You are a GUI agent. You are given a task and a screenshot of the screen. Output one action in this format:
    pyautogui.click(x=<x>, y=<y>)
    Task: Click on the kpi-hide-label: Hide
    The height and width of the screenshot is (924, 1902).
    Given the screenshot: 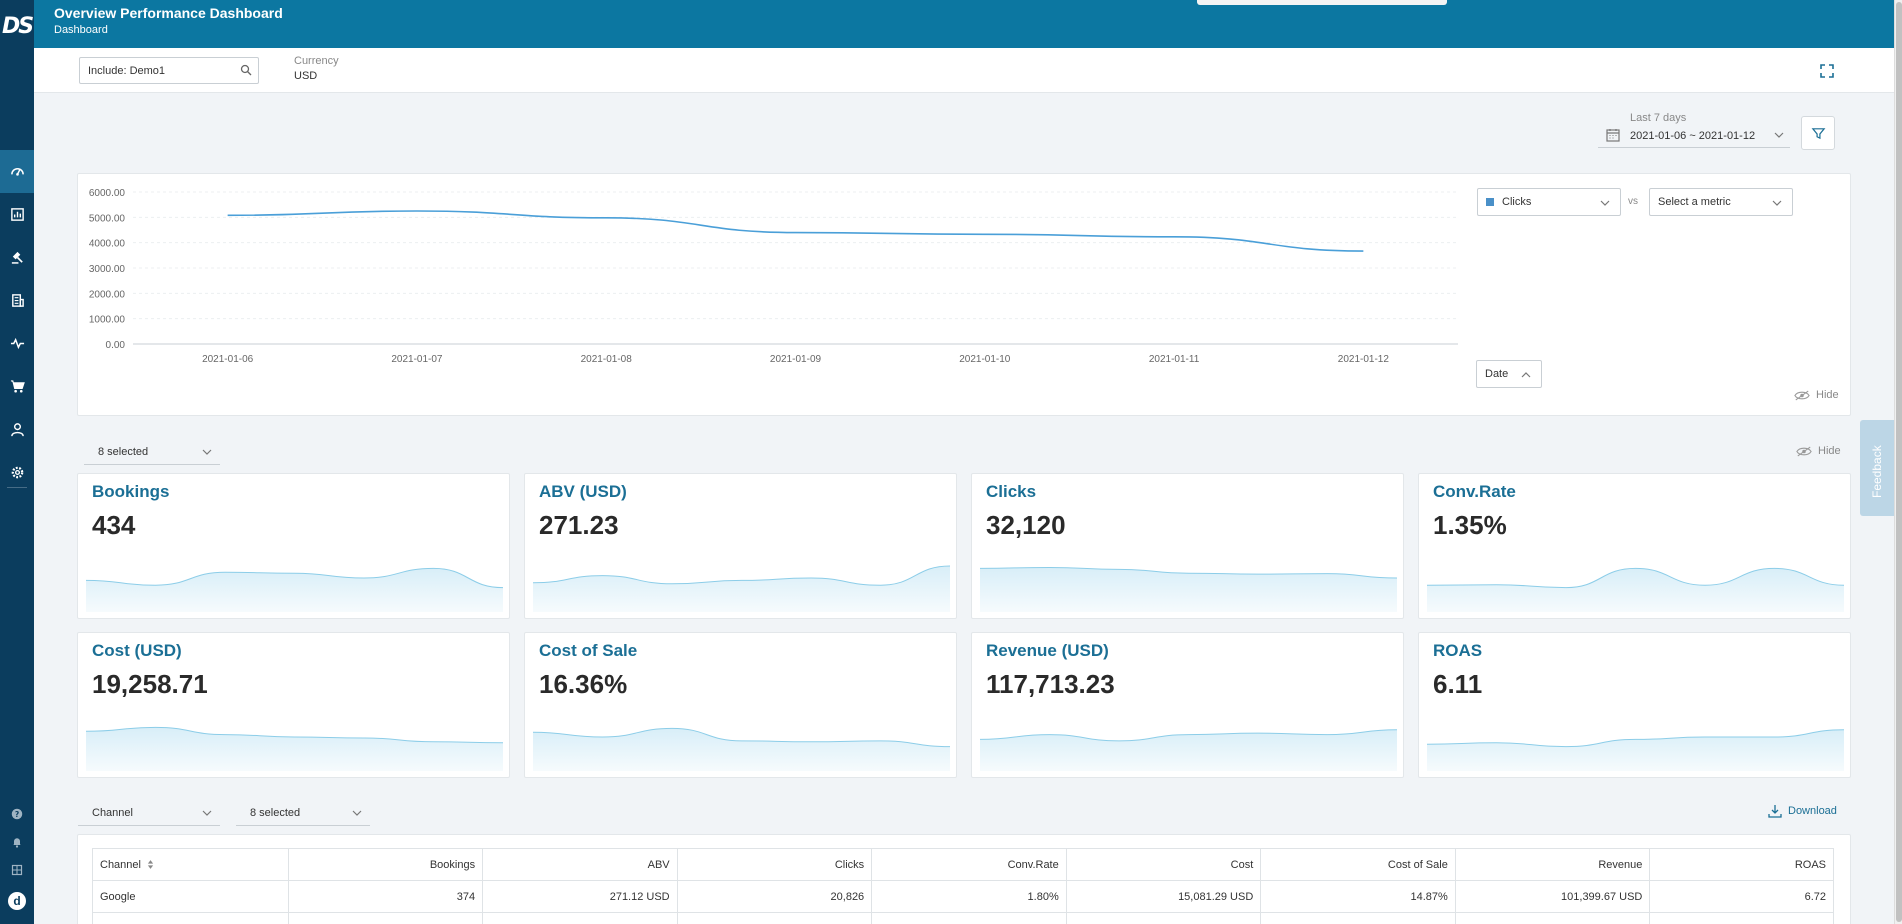 What is the action you would take?
    pyautogui.click(x=1829, y=451)
    